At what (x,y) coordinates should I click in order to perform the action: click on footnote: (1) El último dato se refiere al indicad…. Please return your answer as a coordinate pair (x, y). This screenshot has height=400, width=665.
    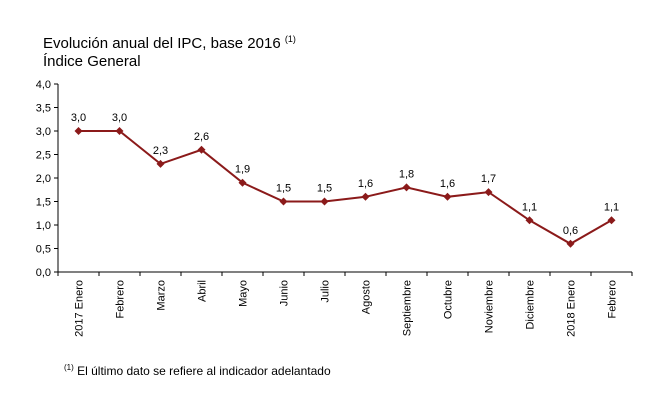
    Looking at the image, I should click on (197, 370).